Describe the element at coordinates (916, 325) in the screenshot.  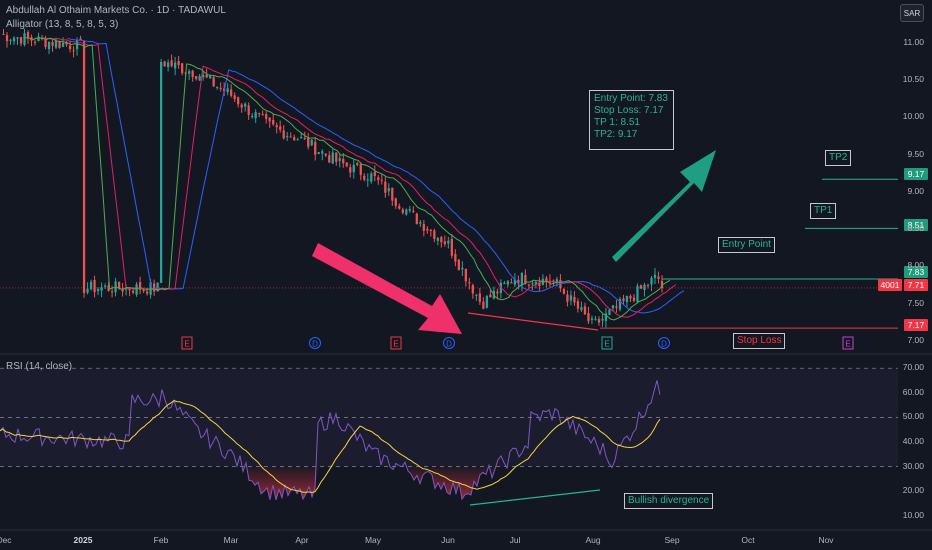
I see `stop-price-badge: 7.17` at that location.